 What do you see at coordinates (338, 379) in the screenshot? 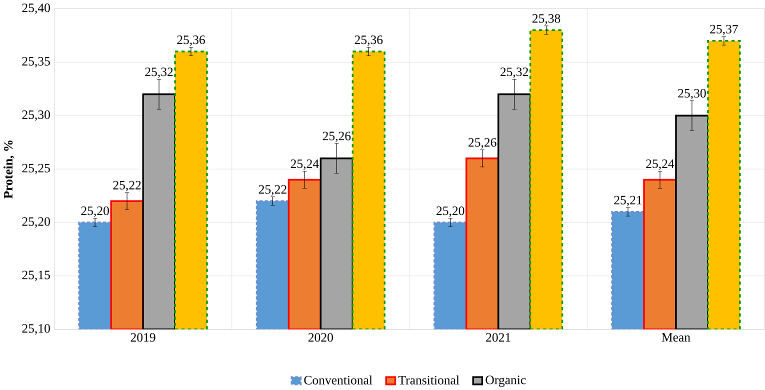
I see `legend-label: Conventional` at bounding box center [338, 379].